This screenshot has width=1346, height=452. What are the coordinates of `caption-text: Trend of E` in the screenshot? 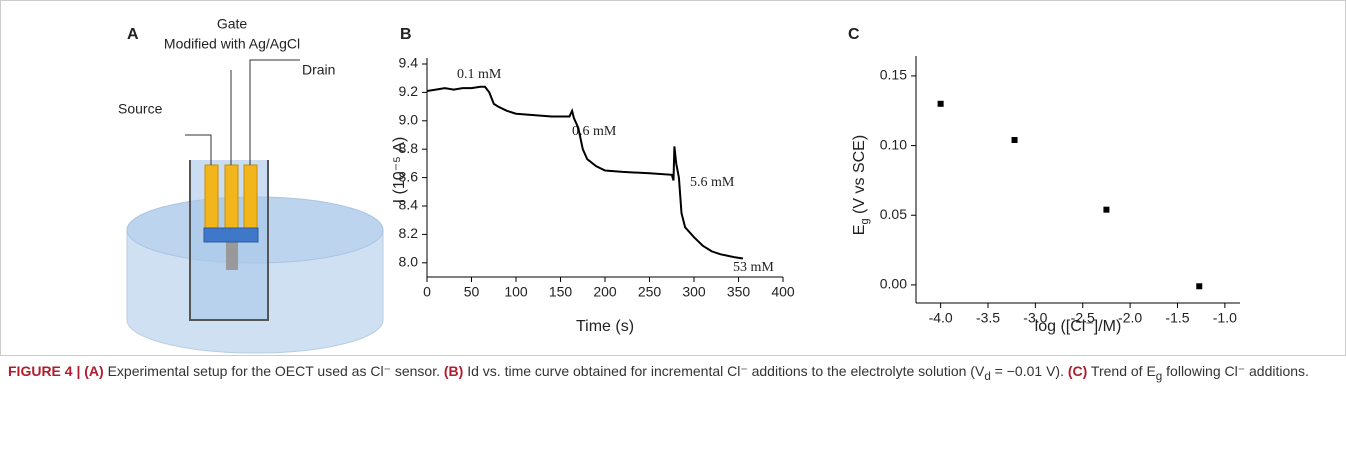 It's located at (1121, 371).